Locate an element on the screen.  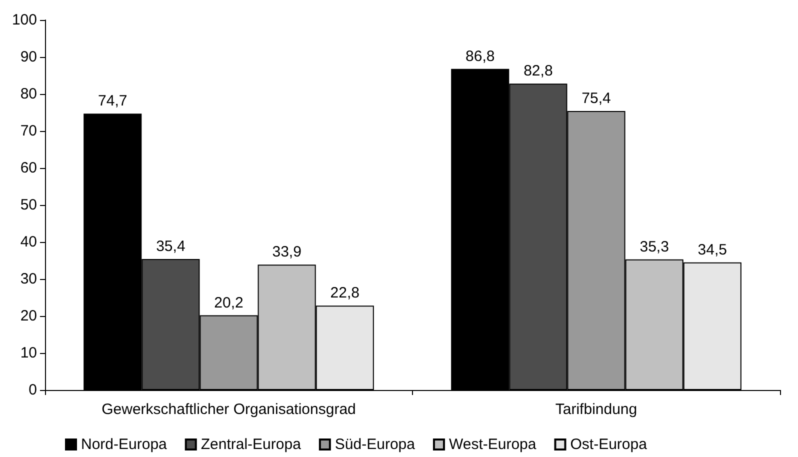
y-tick-label: 0 is located at coordinates (32, 390).